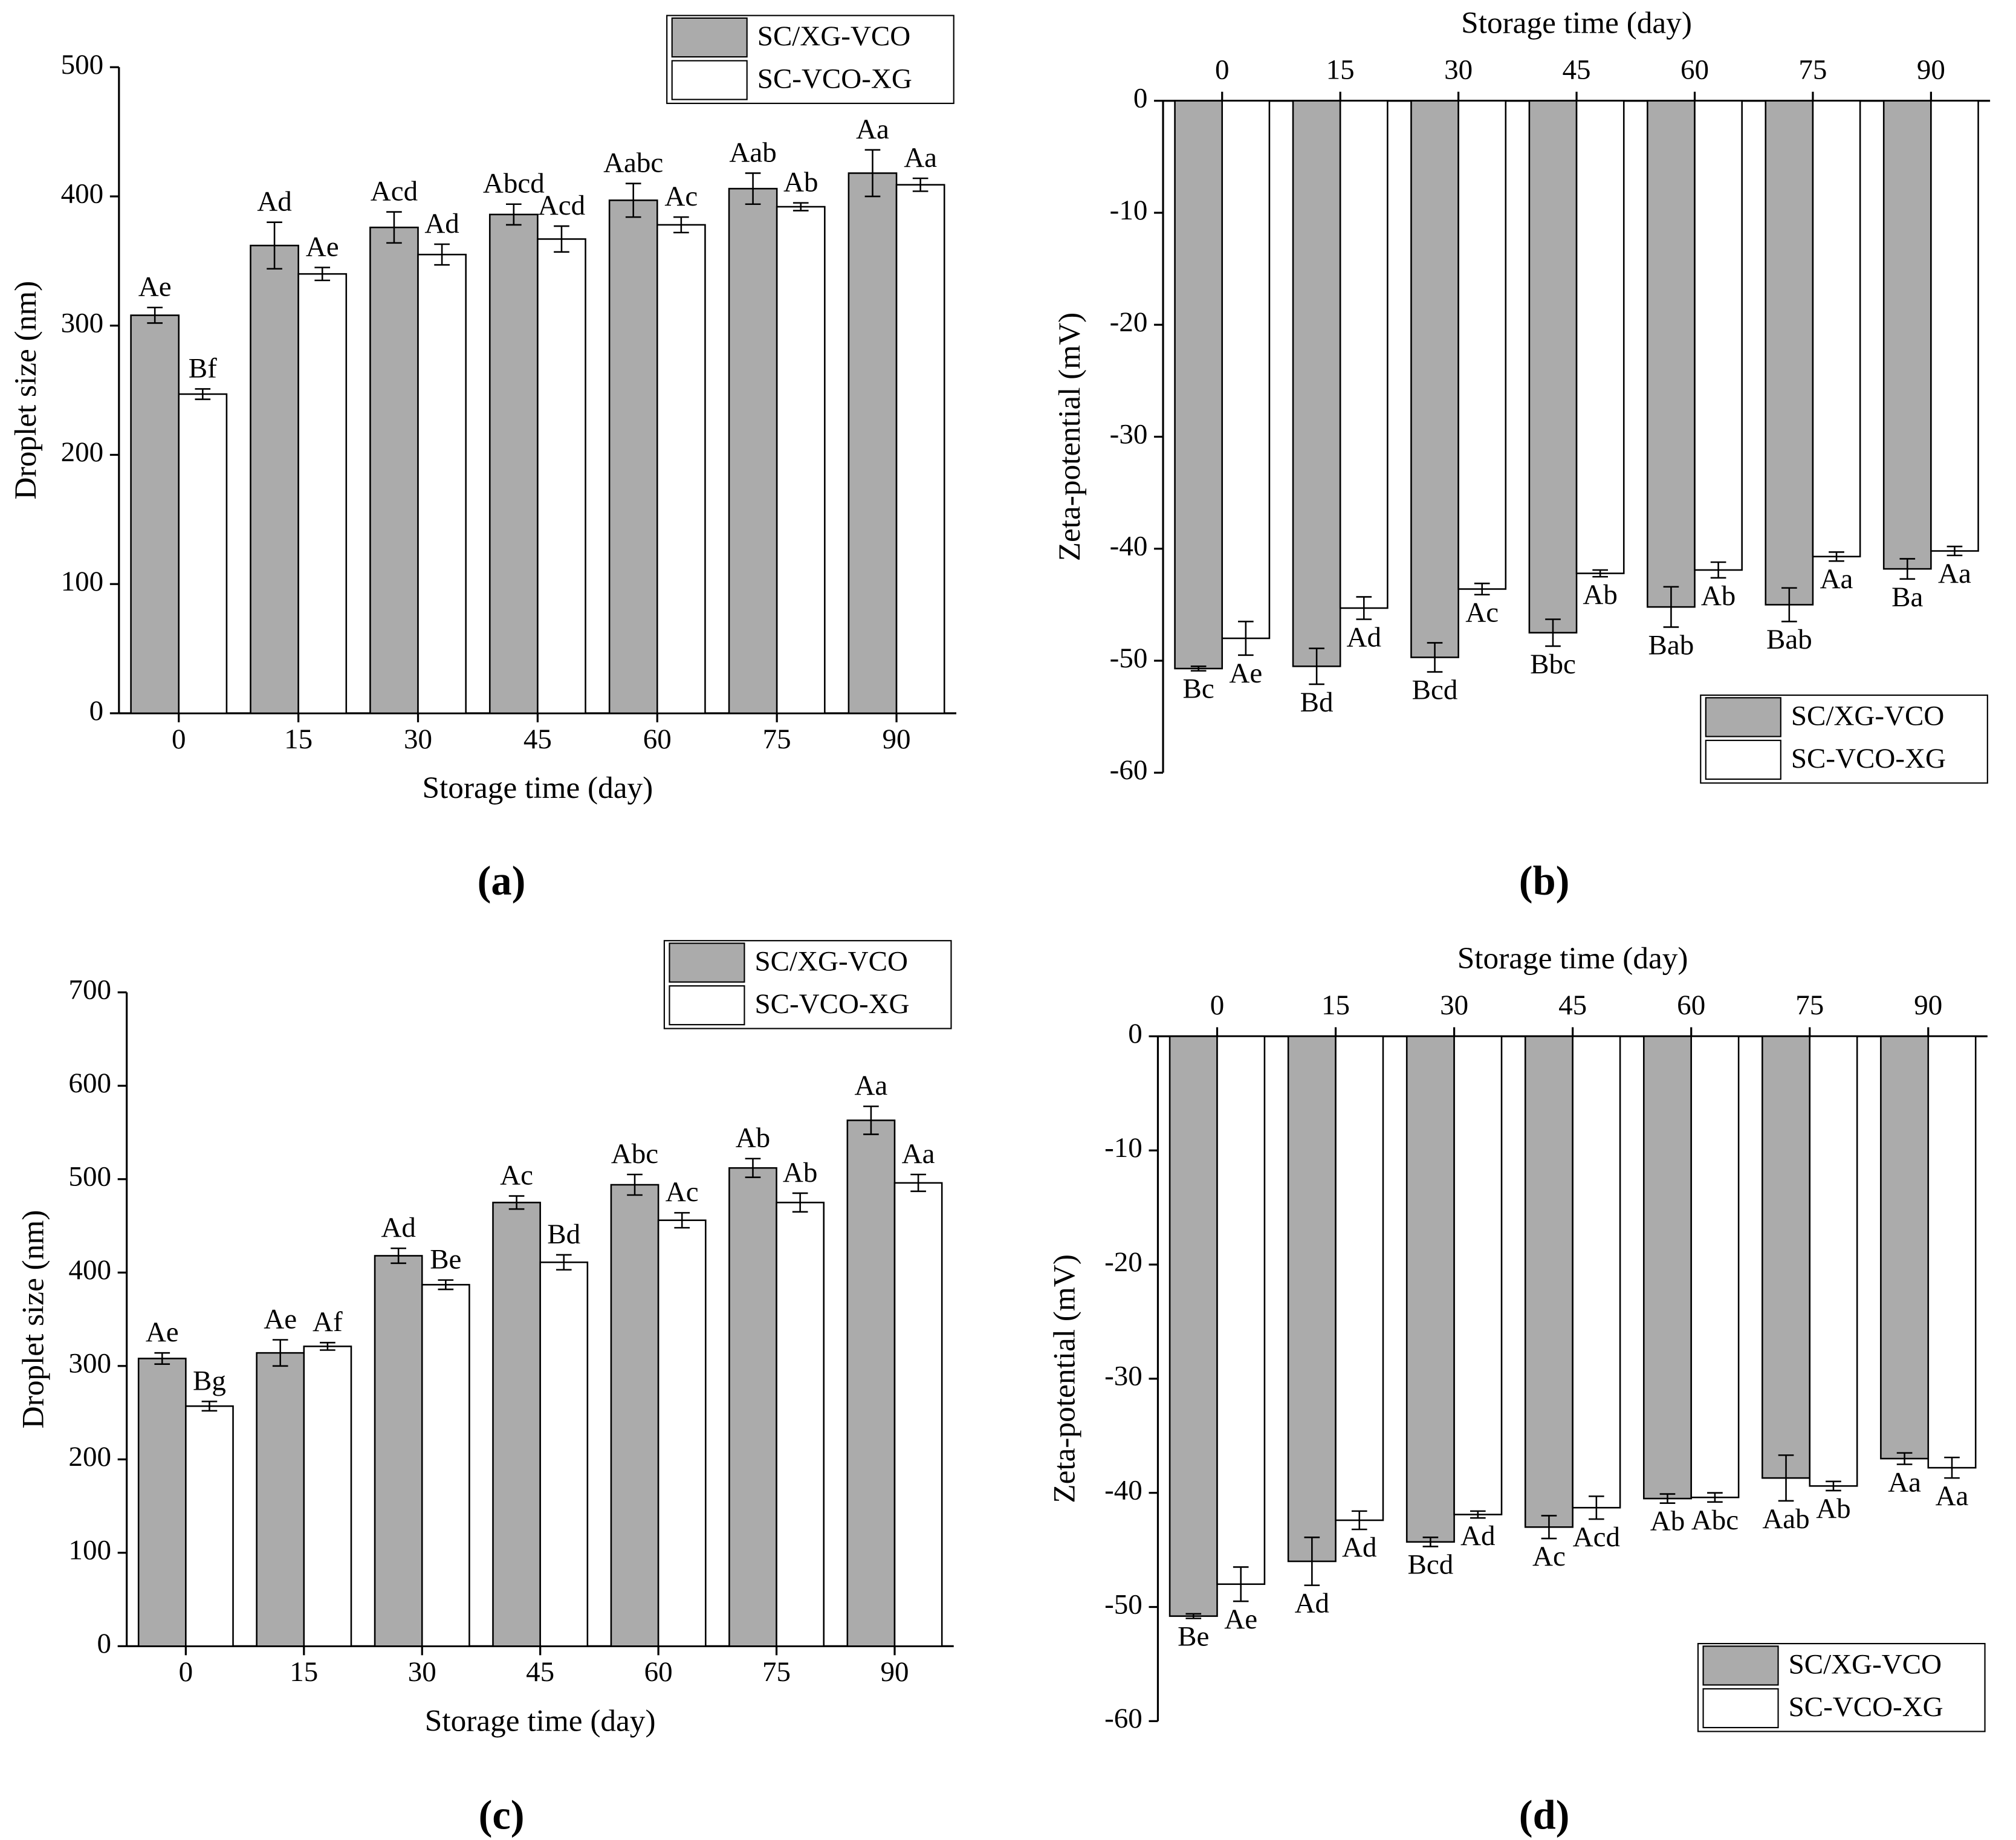 This screenshot has height=1840, width=2016. I want to click on y-tick-label: -10, so click(1123, 1148).